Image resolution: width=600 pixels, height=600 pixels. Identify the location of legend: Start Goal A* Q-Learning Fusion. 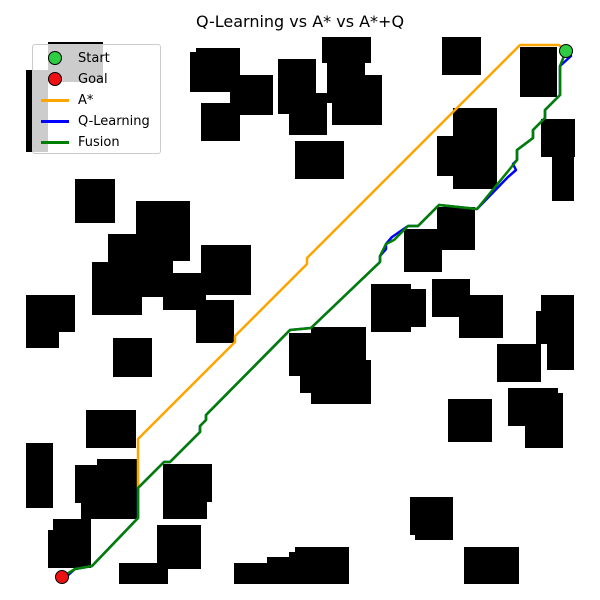
(96, 99).